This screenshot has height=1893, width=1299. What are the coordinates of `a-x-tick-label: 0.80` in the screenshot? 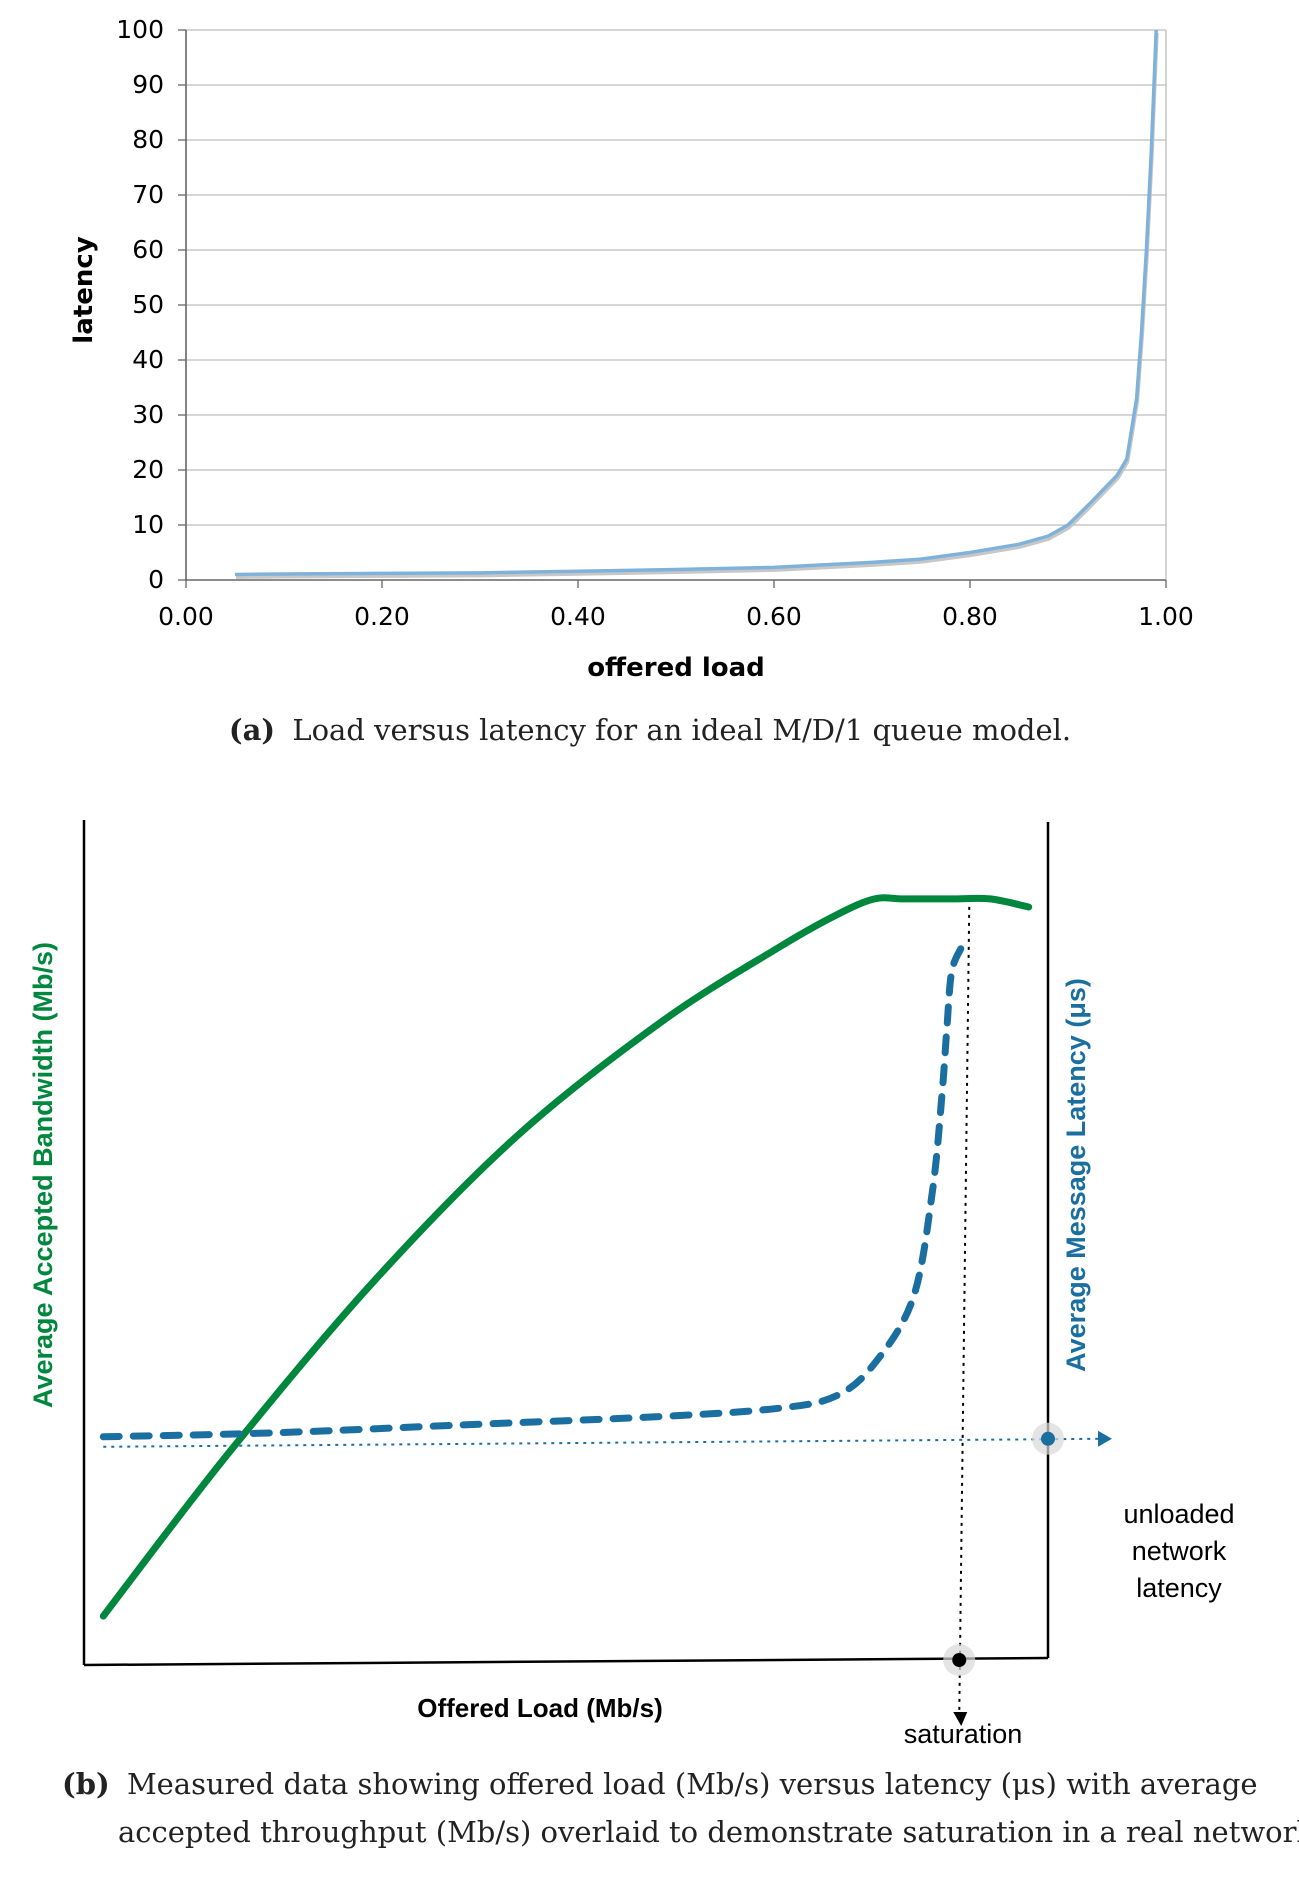 It's located at (970, 616).